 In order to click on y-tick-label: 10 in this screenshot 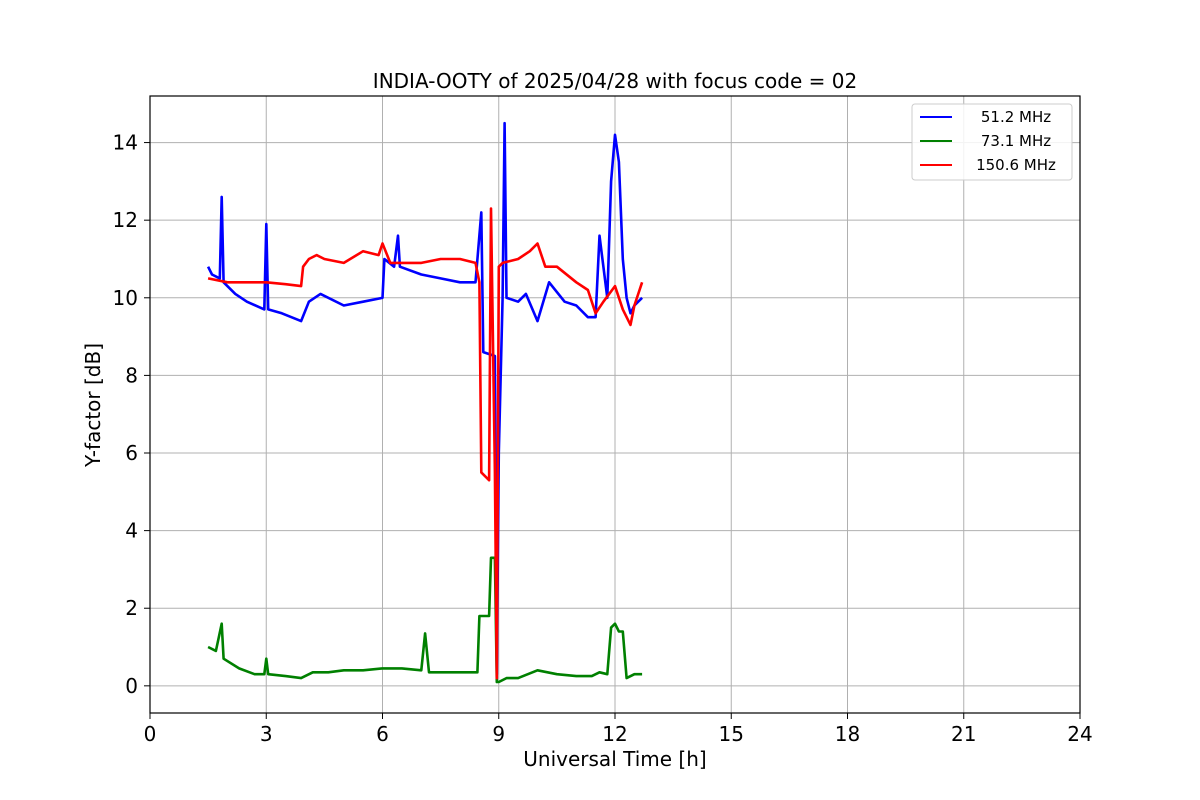, I will do `click(125, 298)`.